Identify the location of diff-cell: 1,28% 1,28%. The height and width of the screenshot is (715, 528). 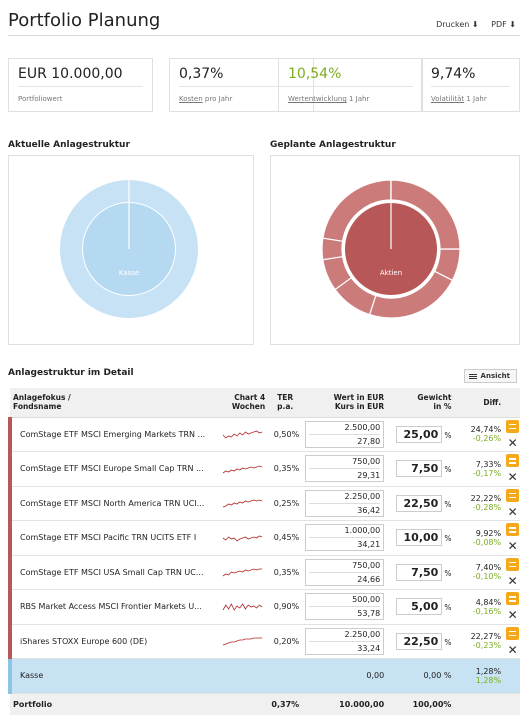
(479, 676).